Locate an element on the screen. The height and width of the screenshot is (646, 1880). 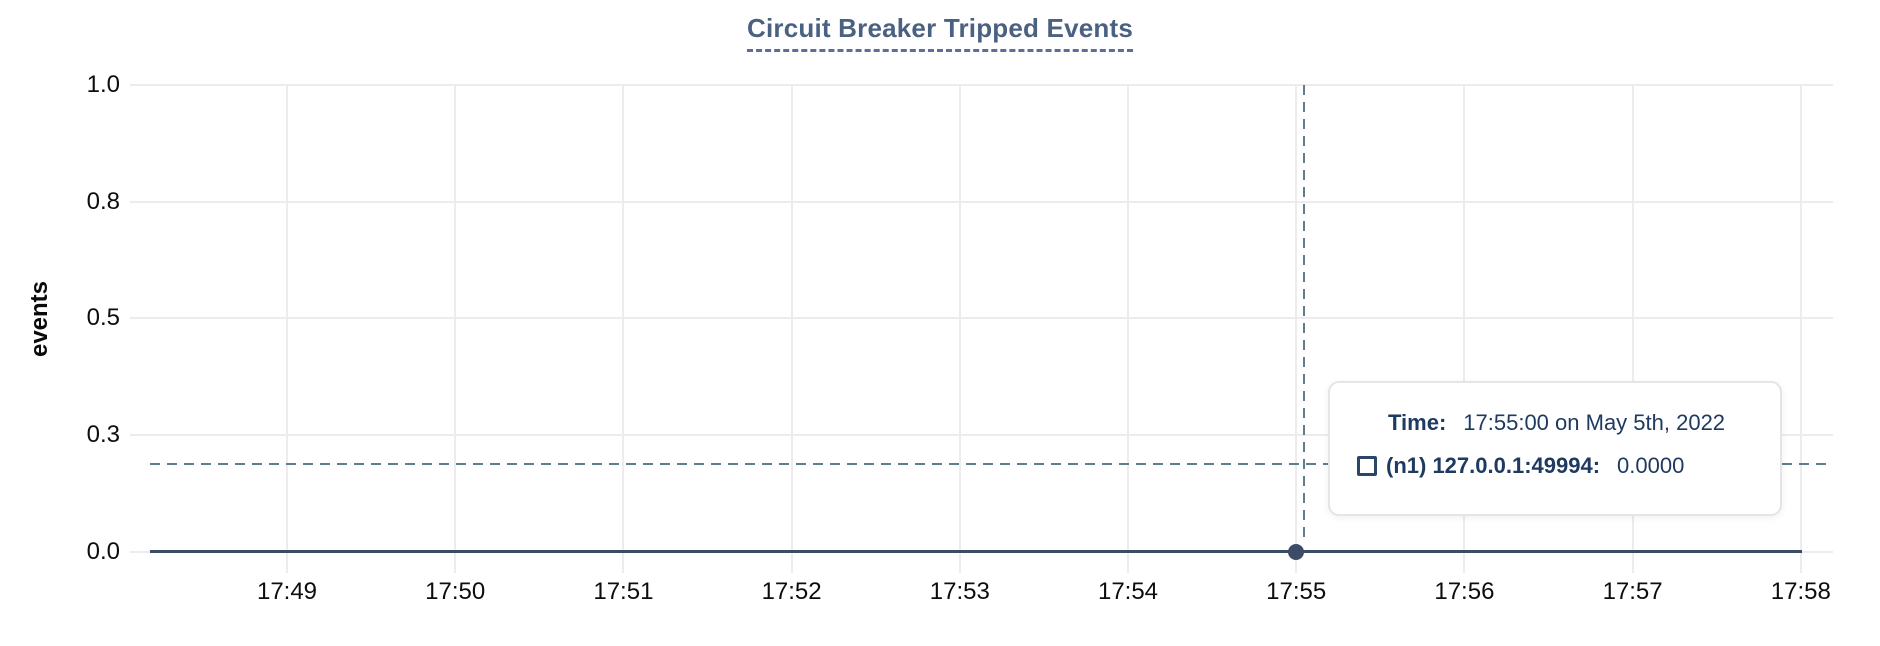
x-tick-label: 17:56 is located at coordinates (1464, 591).